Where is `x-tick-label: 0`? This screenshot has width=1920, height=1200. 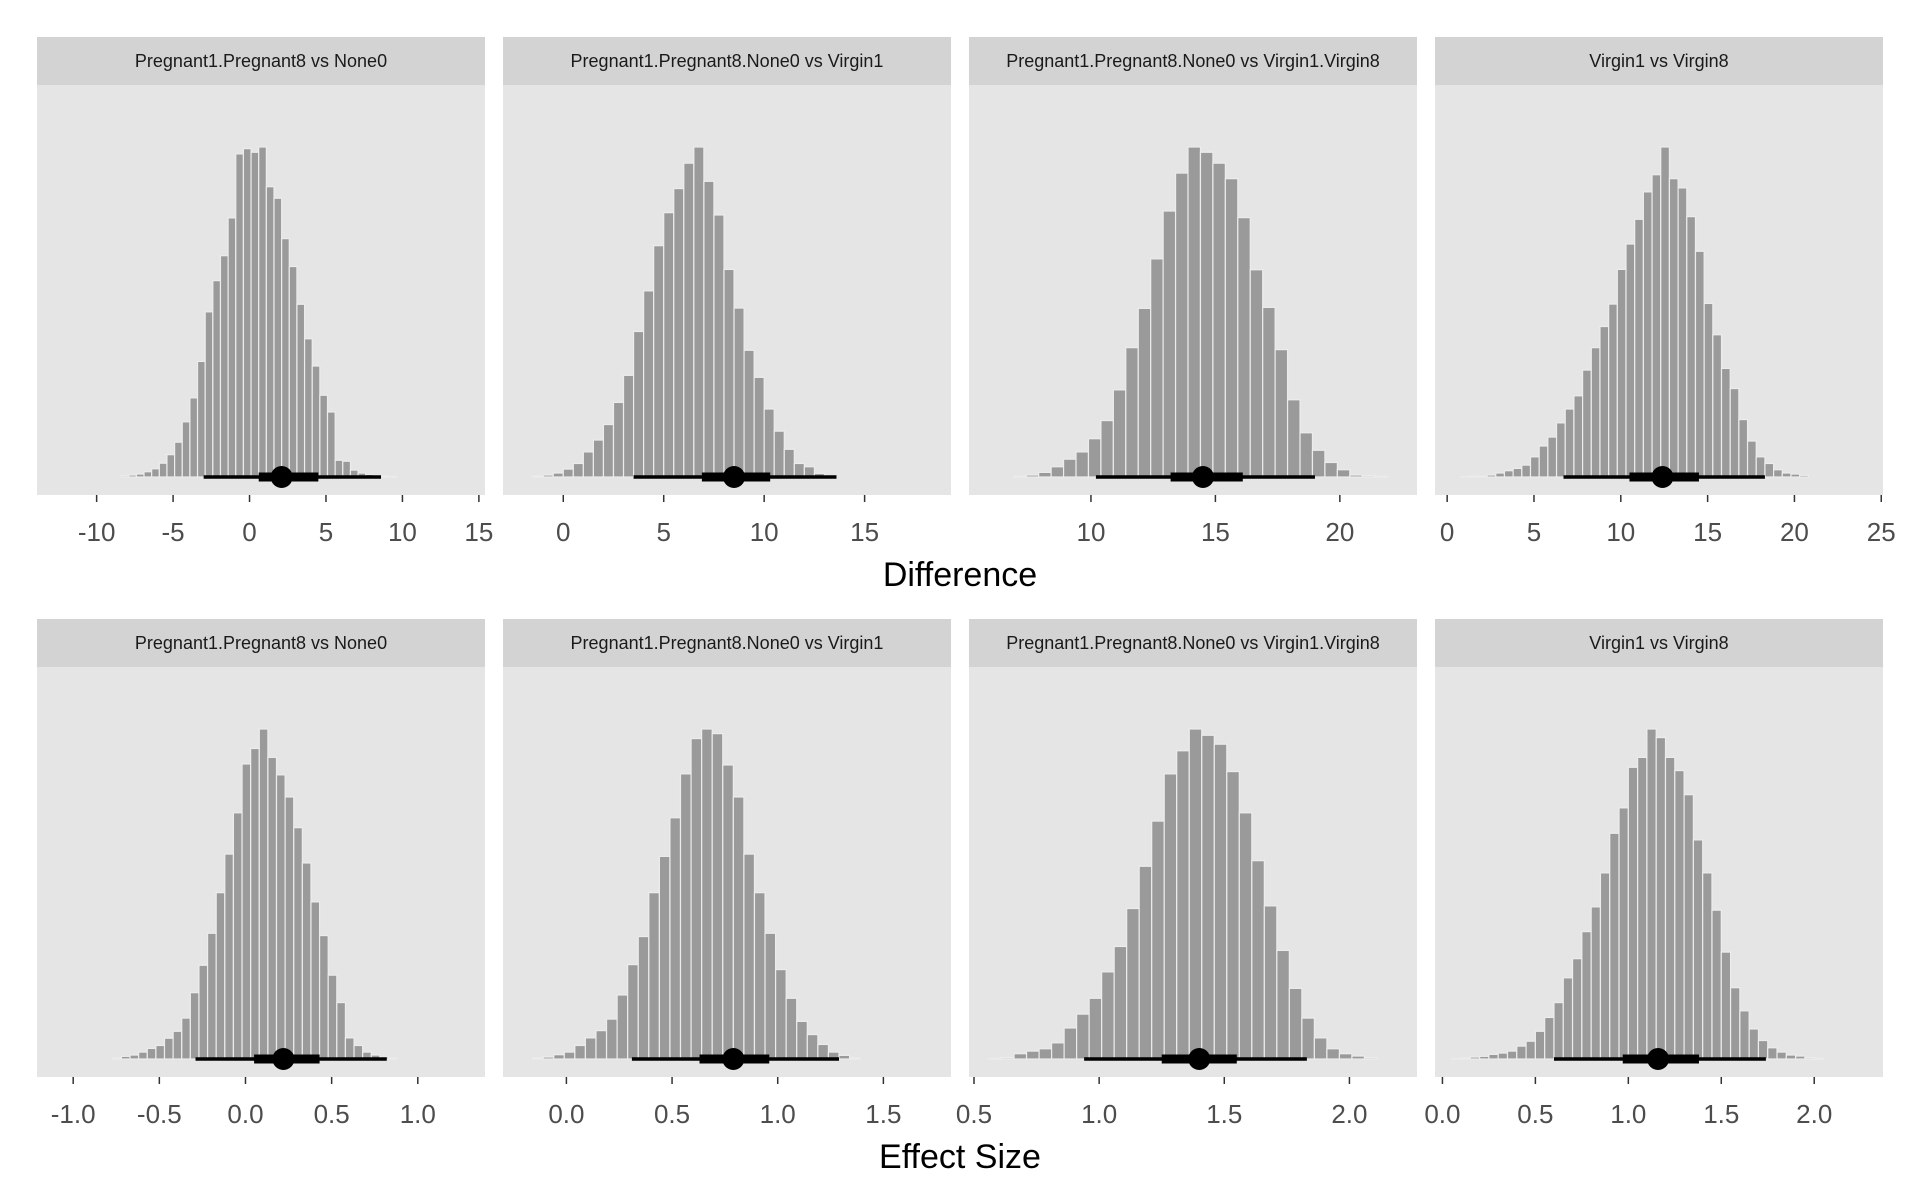
x-tick-label: 0 is located at coordinates (1447, 532).